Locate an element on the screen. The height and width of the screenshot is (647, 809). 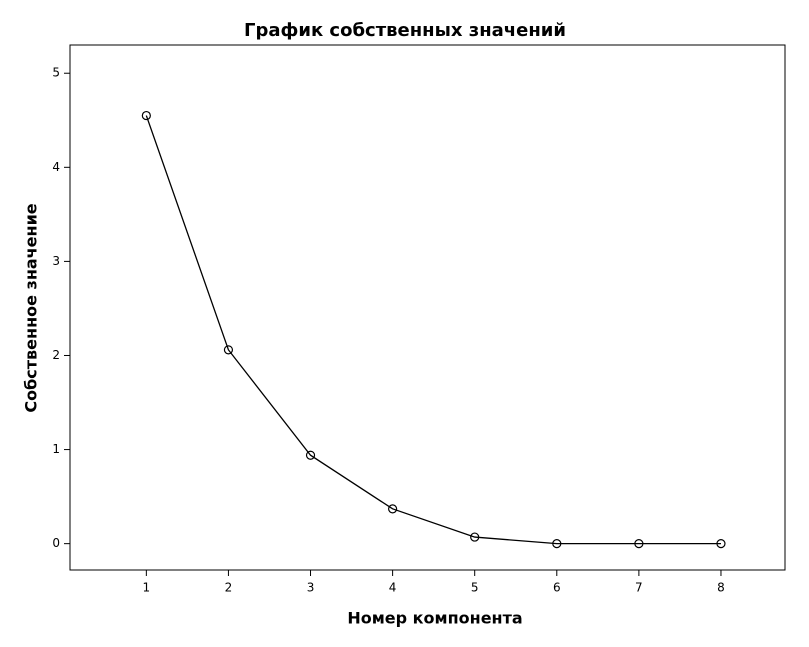
x-tick-label: 8 is located at coordinates (721, 588).